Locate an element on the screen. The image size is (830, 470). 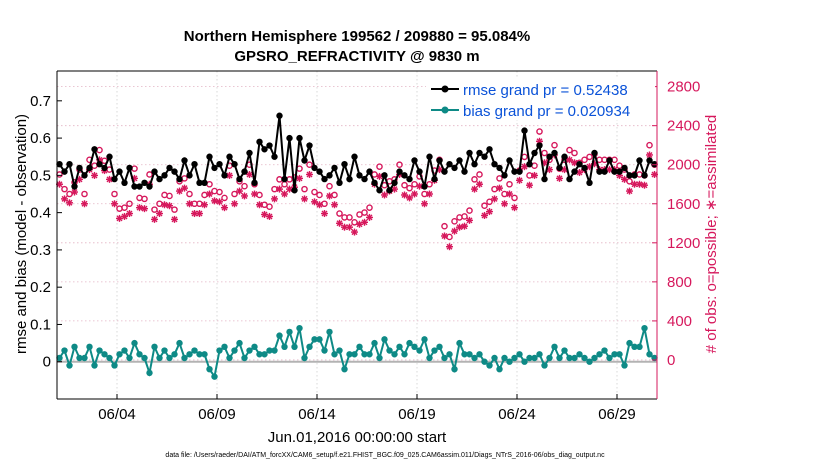
legend-bias-marker is located at coordinates (445, 110).